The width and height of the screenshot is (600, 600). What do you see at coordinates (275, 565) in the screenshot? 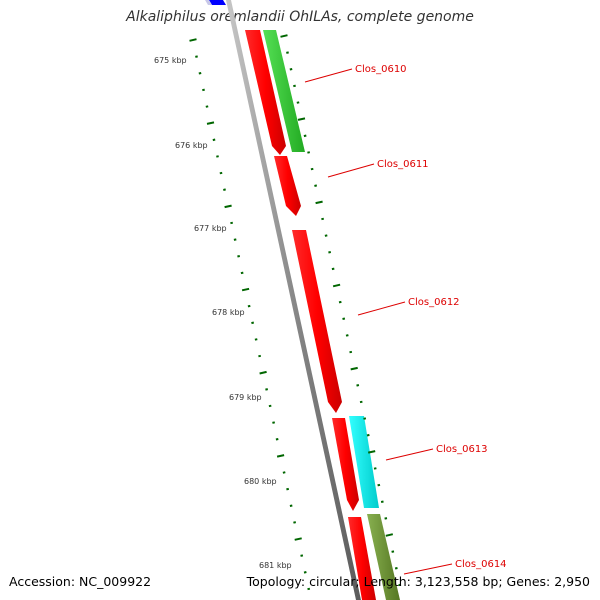
I see `scale-label-681: 681 kbp` at bounding box center [275, 565].